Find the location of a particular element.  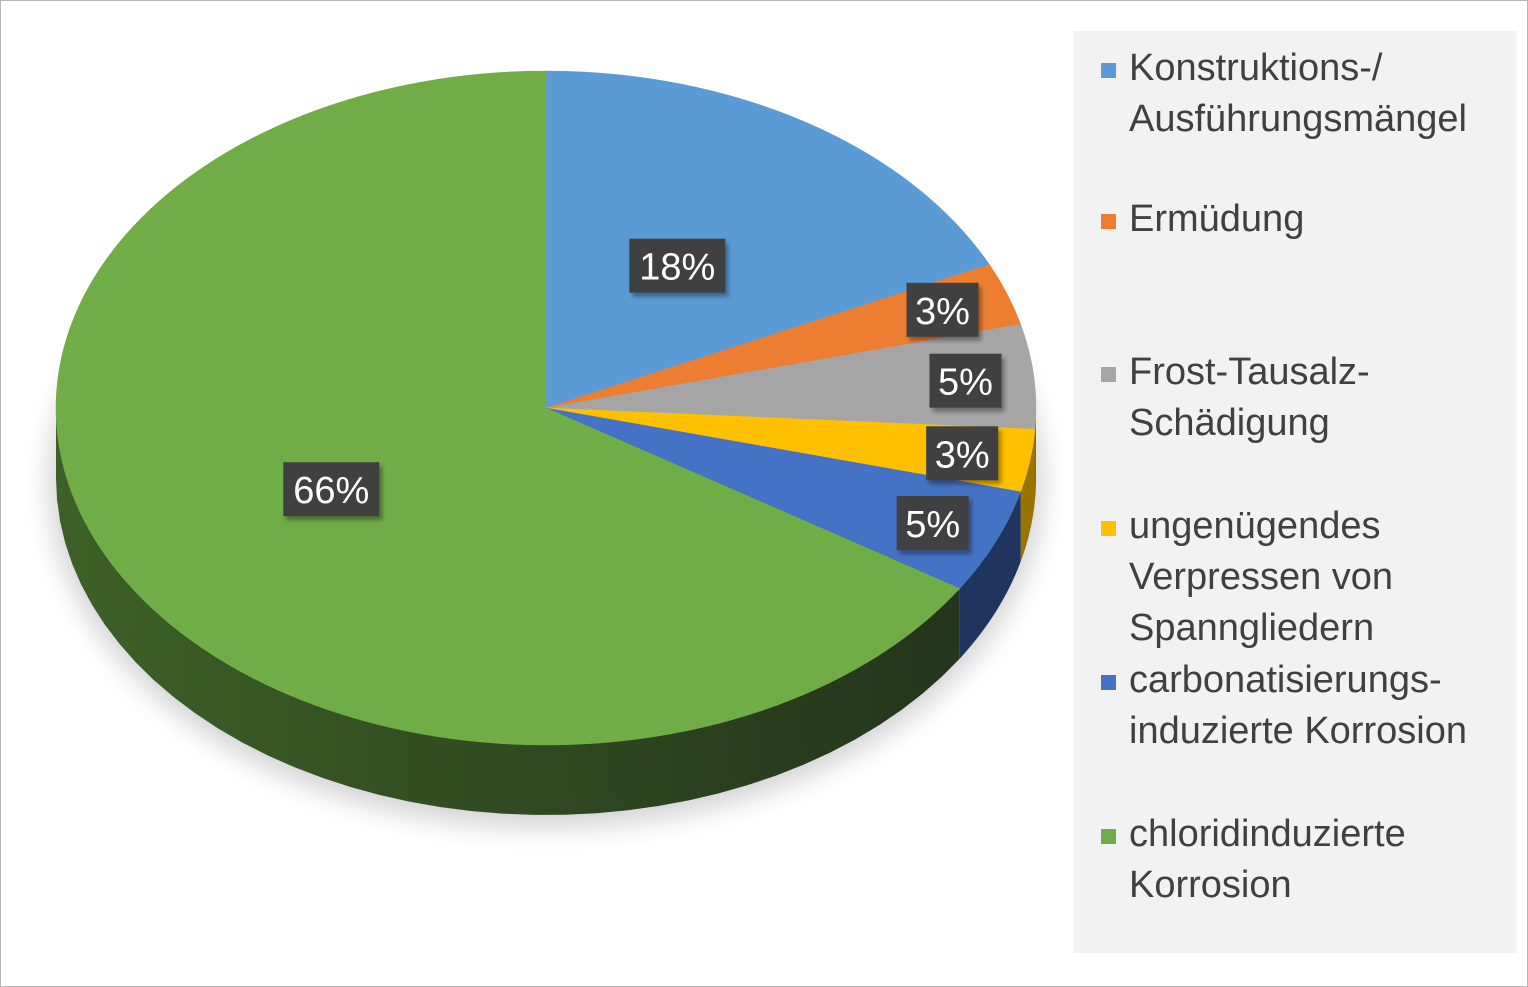

legend-label: Konstruktions-/ Ausführungsmängel is located at coordinates (1298, 93).